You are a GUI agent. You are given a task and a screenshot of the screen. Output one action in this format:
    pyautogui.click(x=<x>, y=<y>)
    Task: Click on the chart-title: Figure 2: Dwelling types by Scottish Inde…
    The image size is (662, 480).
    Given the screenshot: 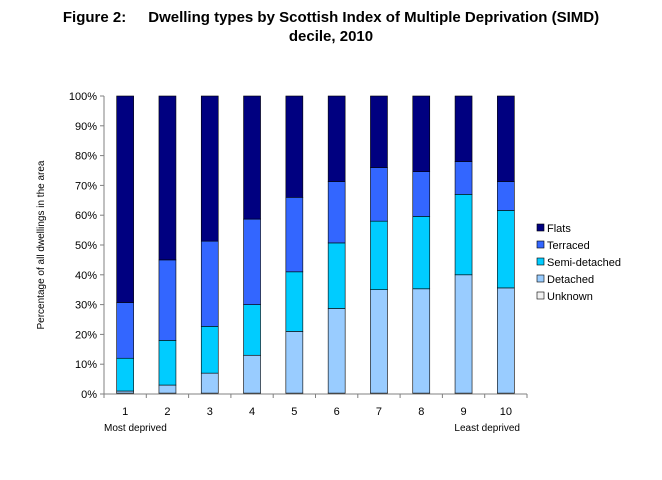 What is the action you would take?
    pyautogui.click(x=331, y=27)
    